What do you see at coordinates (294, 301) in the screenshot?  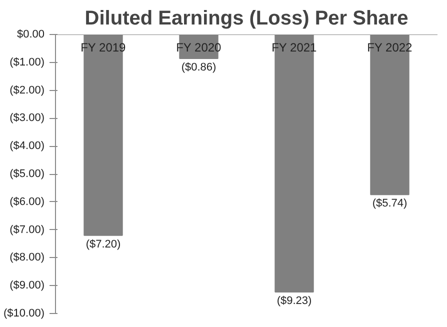 I see `data-label: ($9.23)` at bounding box center [294, 301].